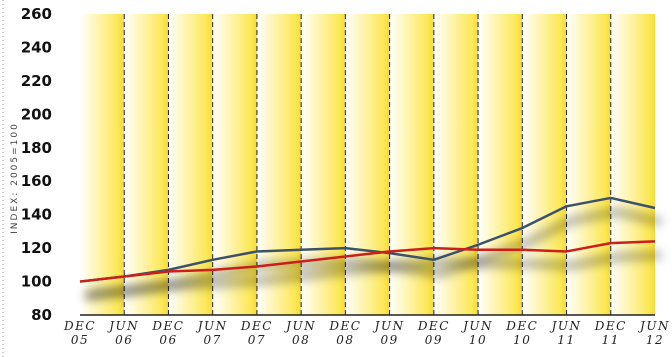  I want to click on y-tick-label: 160, so click(36, 181).